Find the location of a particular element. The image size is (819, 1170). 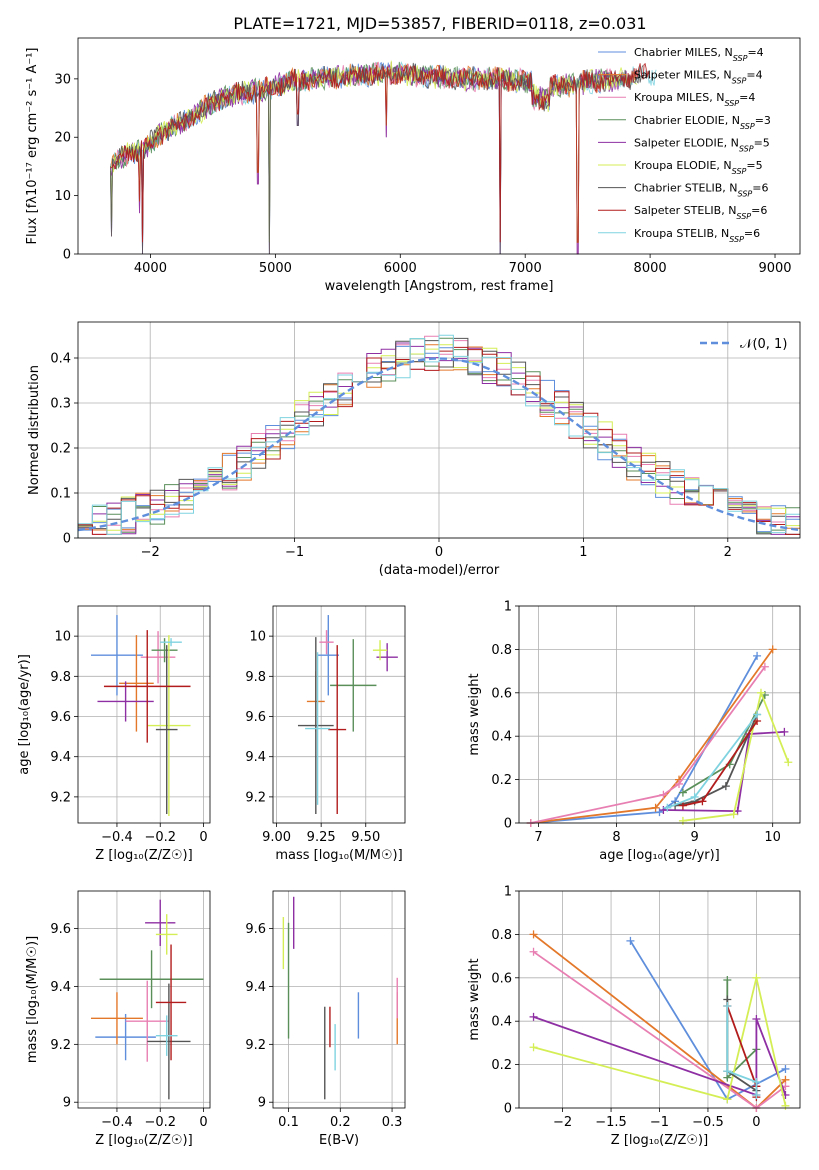

x-tick-label: 9.25 is located at coordinates (321, 837).